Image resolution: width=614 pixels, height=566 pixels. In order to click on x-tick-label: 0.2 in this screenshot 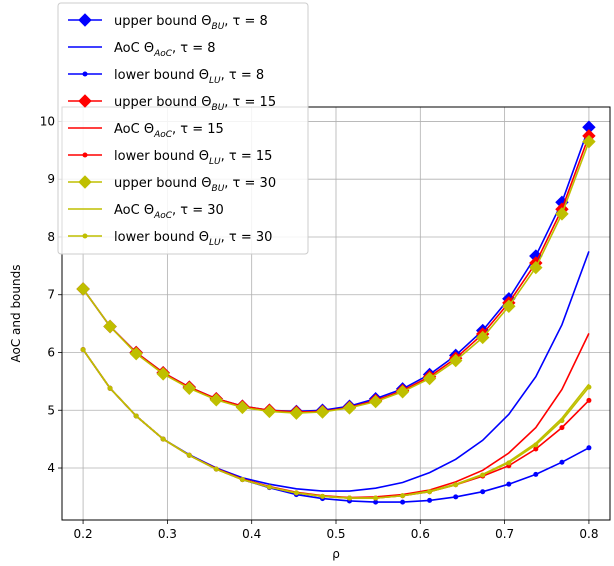, I will do `click(83, 534)`.